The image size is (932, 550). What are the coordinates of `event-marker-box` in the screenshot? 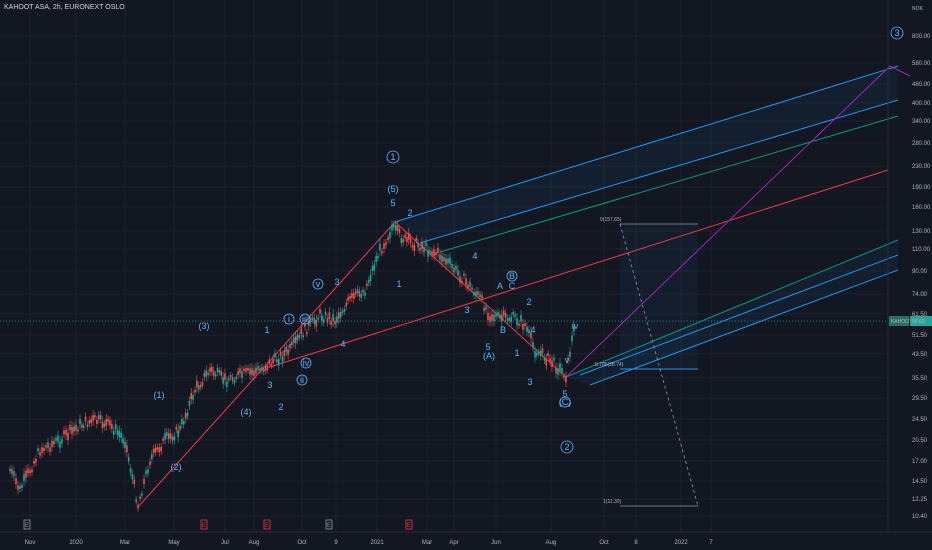 It's located at (267, 524).